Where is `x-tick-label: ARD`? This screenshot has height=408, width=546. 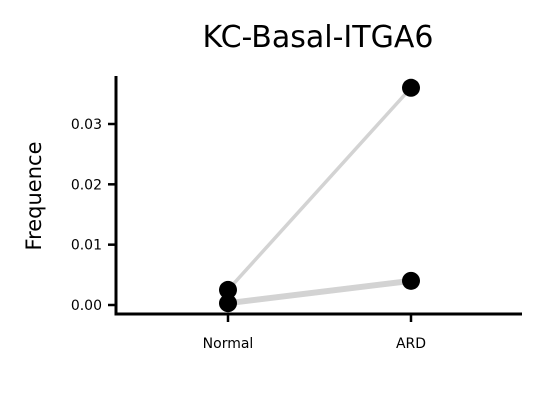 x-tick-label: ARD is located at coordinates (411, 344).